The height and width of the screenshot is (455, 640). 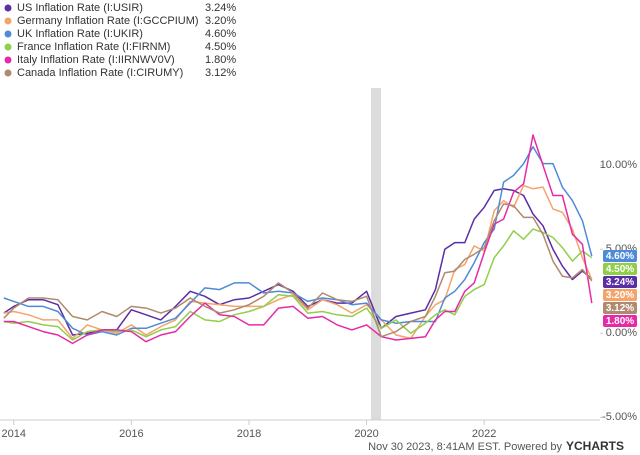 I want to click on end-tag-label: 4.50%, so click(x=620, y=269).